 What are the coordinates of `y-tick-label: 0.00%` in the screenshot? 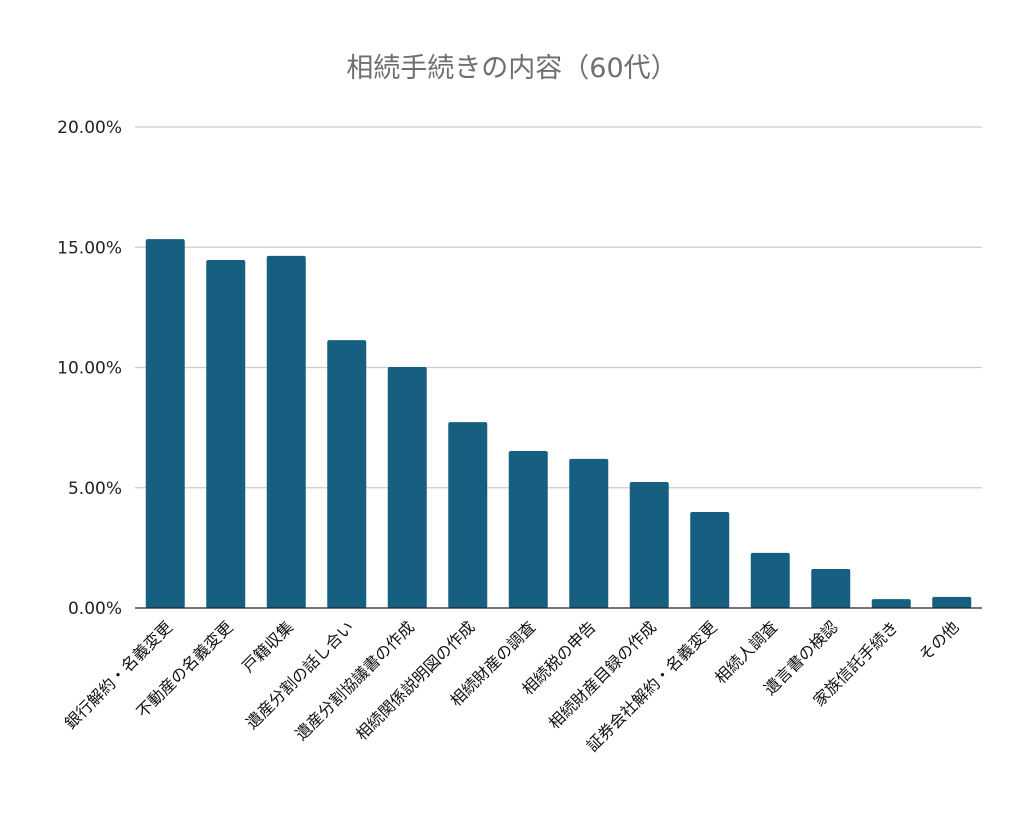 It's located at (95, 609).